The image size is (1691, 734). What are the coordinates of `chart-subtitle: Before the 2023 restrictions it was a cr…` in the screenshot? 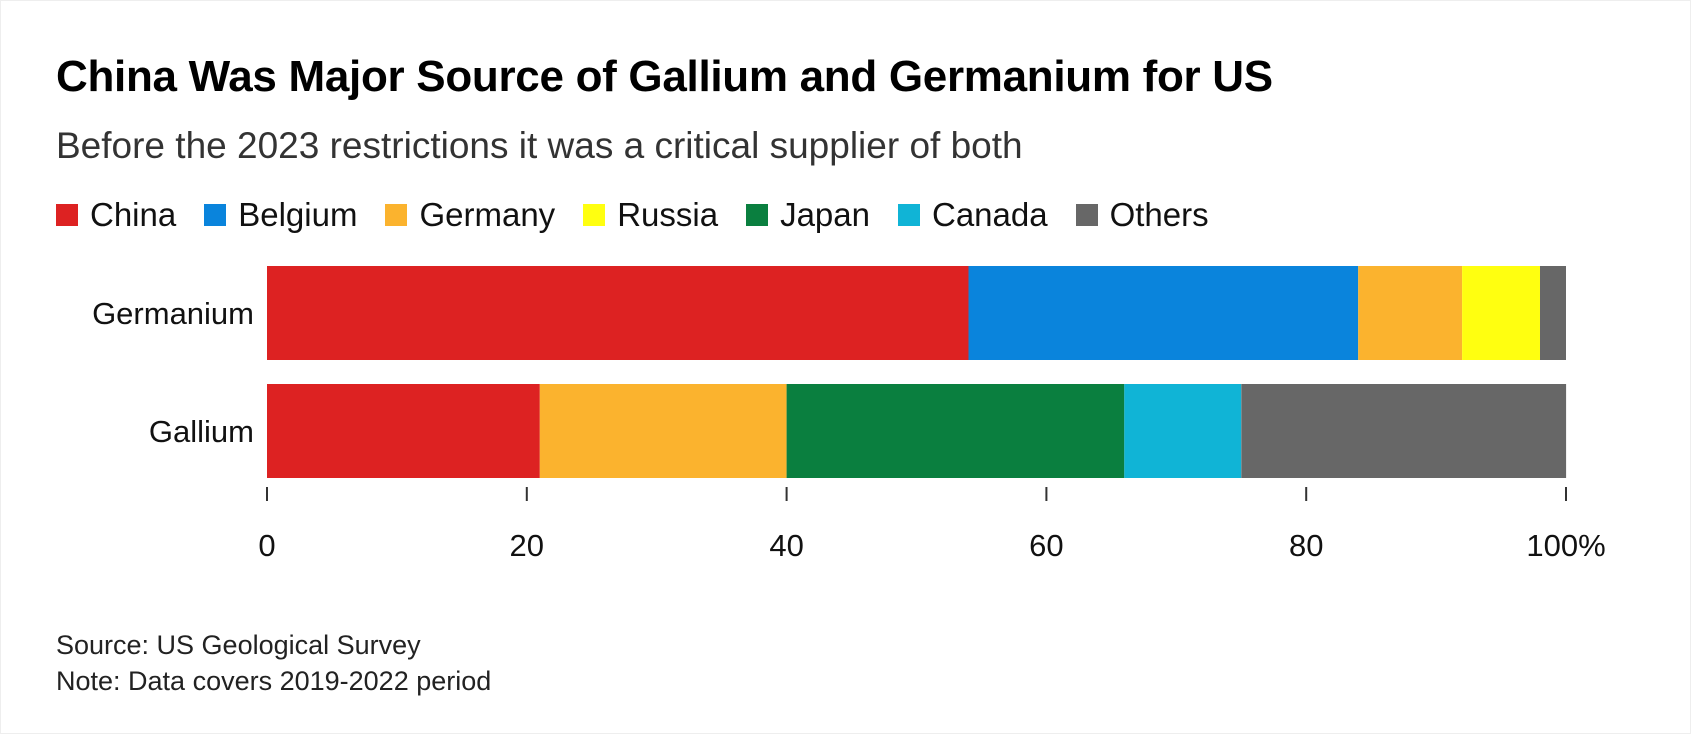 It's located at (539, 145).